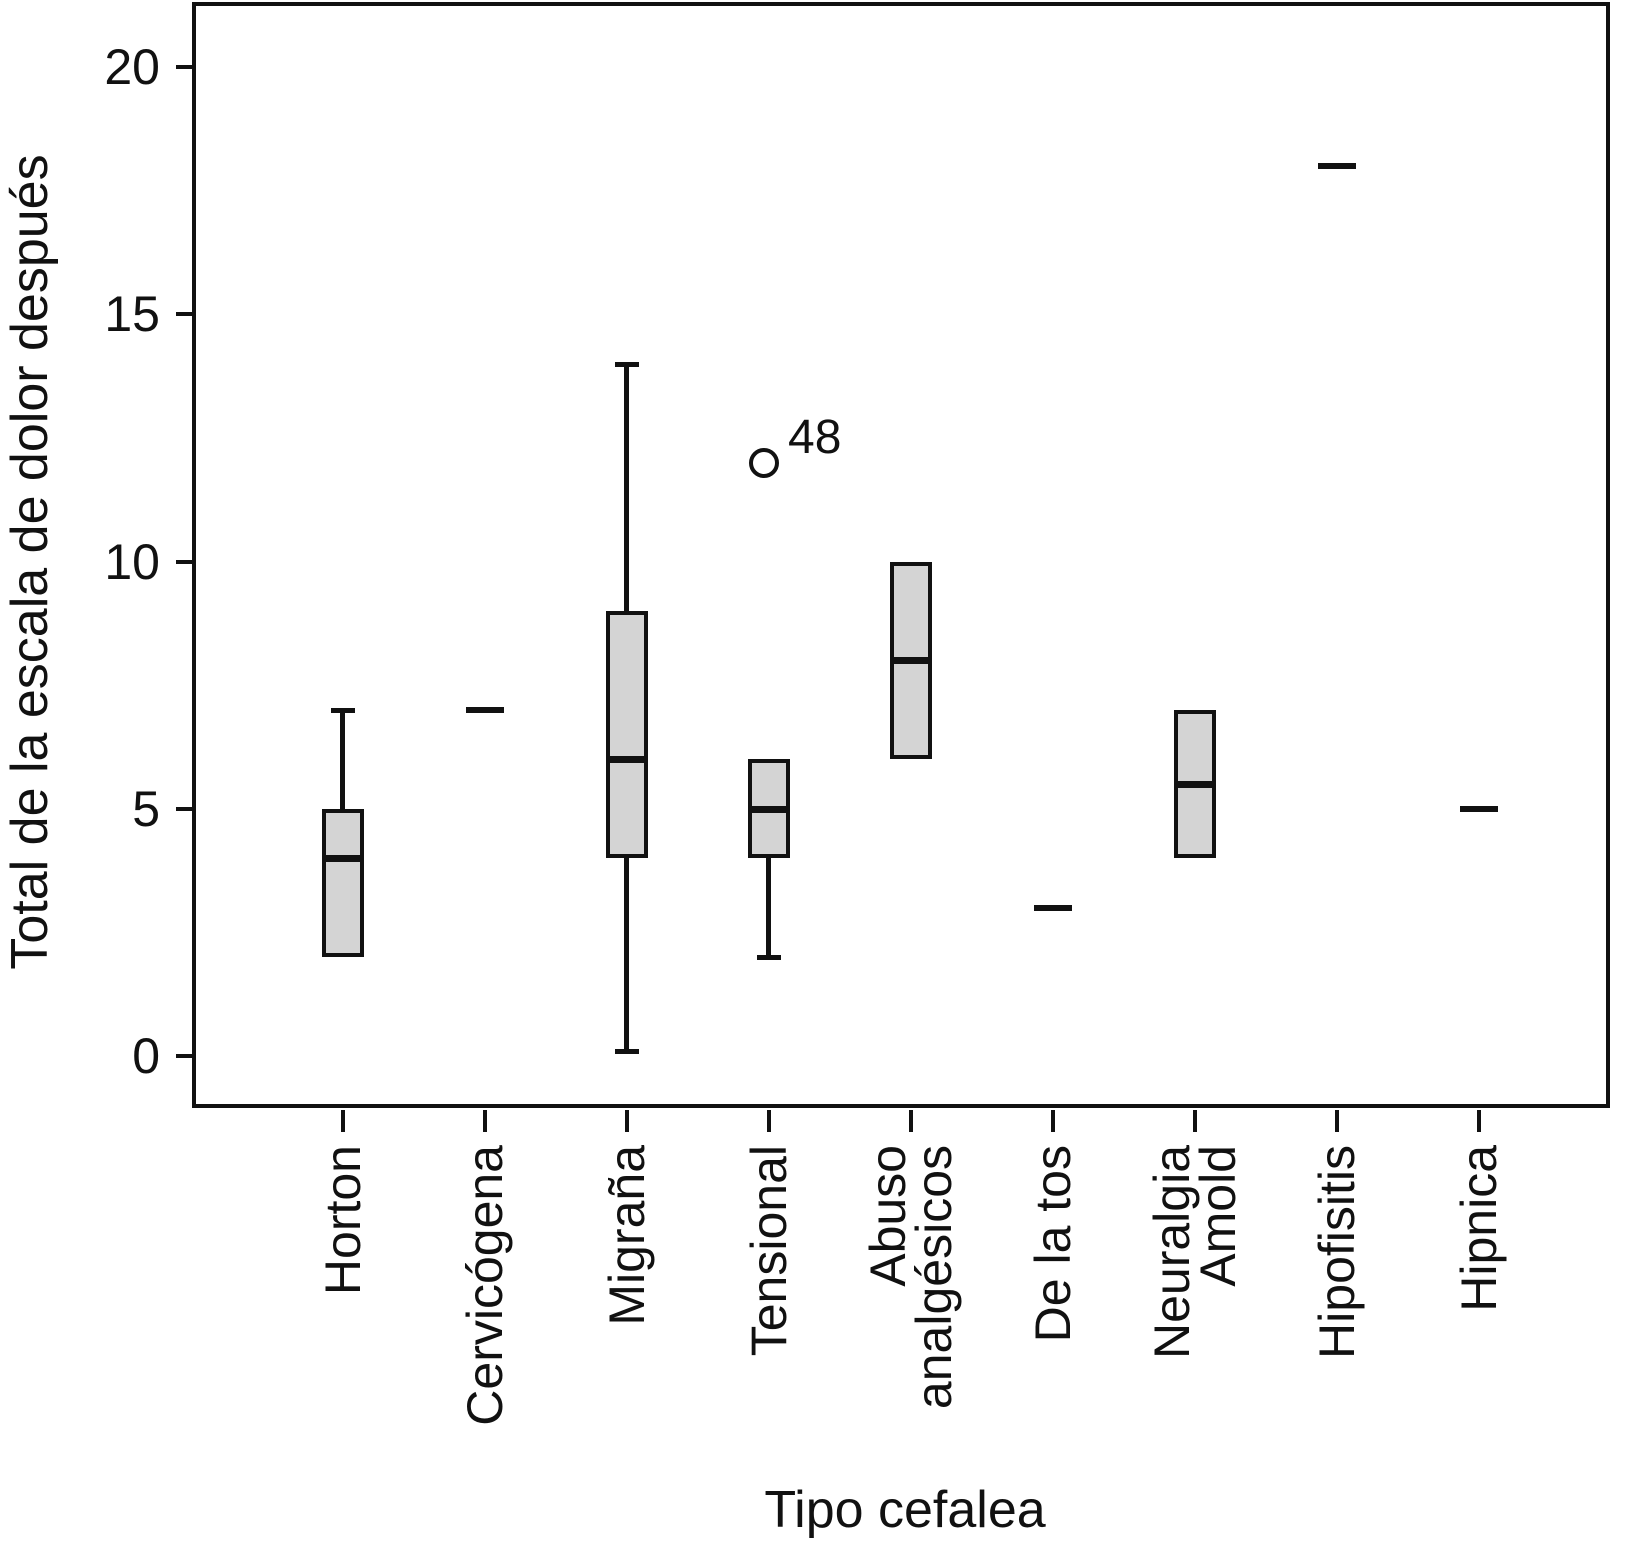 This screenshot has width=1625, height=1553. Describe the element at coordinates (1053, 1244) in the screenshot. I see `category-label: De la tos` at that location.